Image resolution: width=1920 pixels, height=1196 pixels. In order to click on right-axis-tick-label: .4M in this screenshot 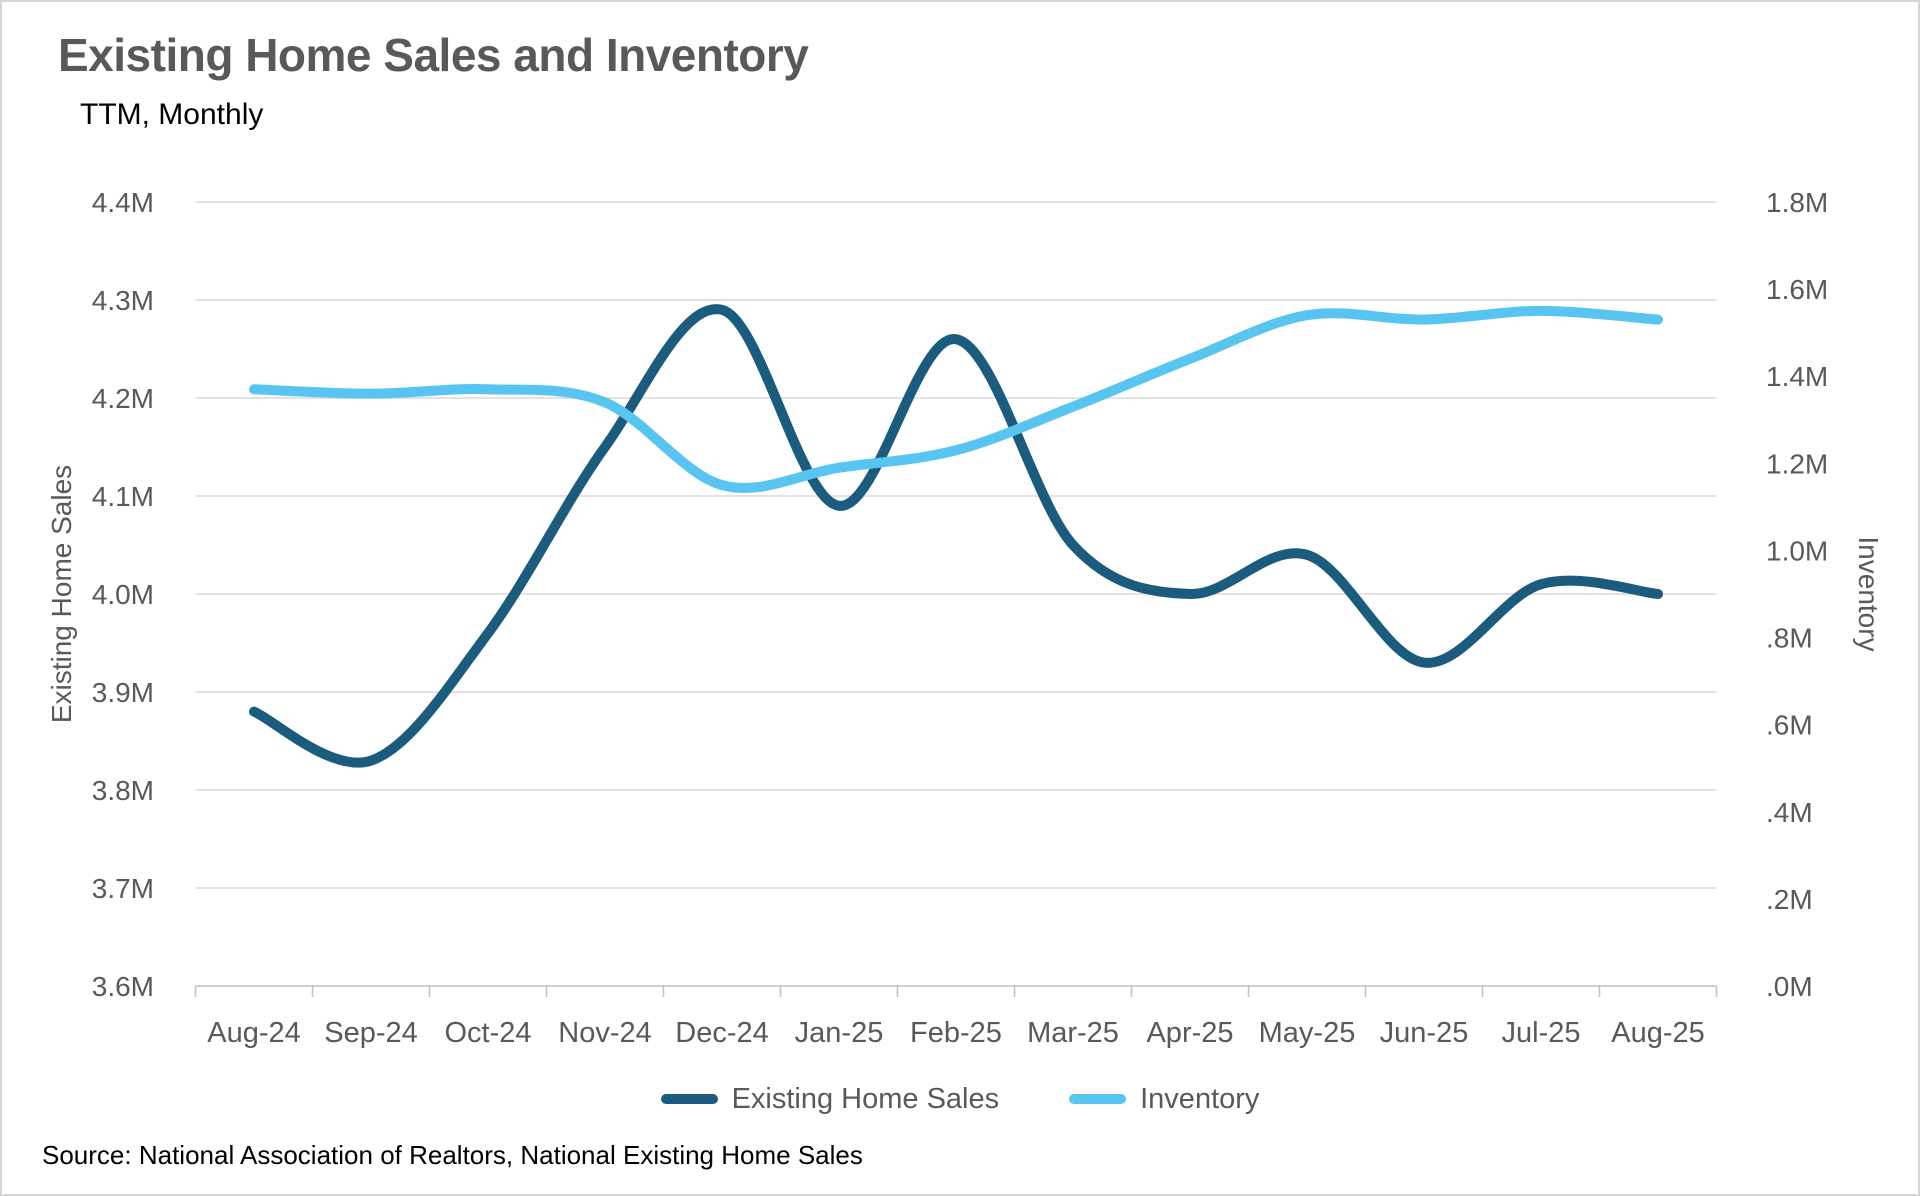, I will do `click(1789, 812)`.